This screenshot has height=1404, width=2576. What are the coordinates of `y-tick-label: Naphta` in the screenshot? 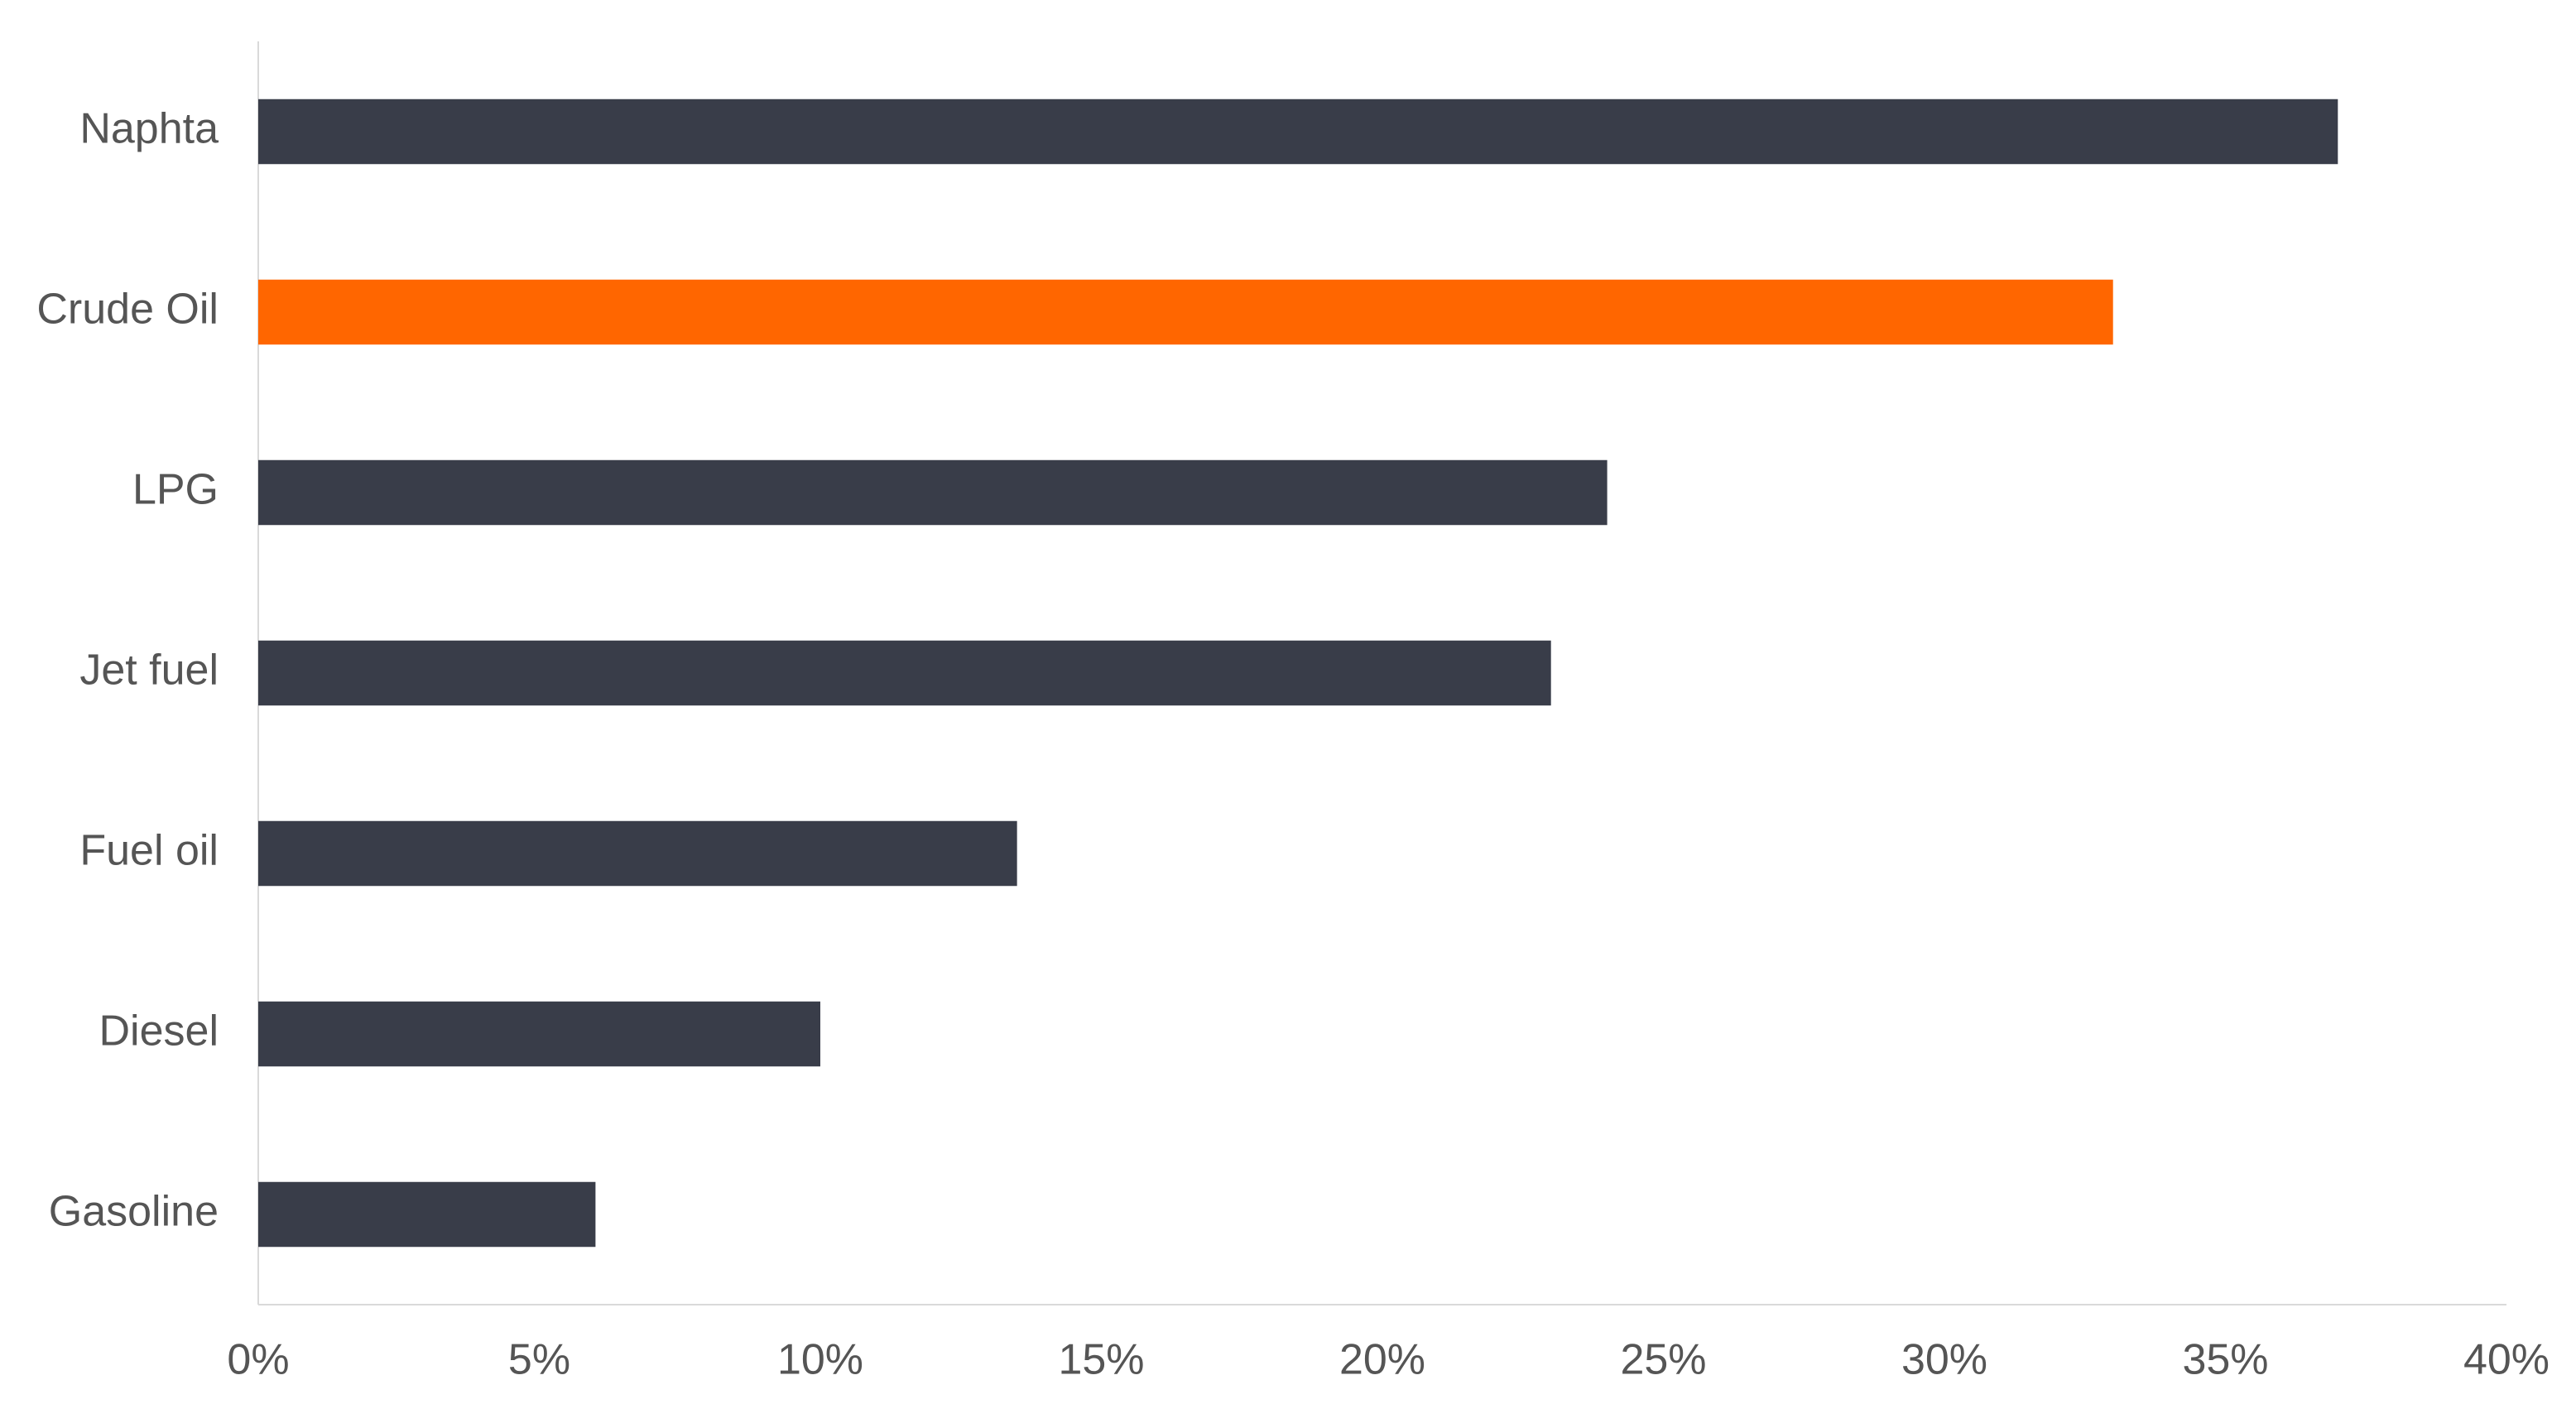 It's located at (149, 129).